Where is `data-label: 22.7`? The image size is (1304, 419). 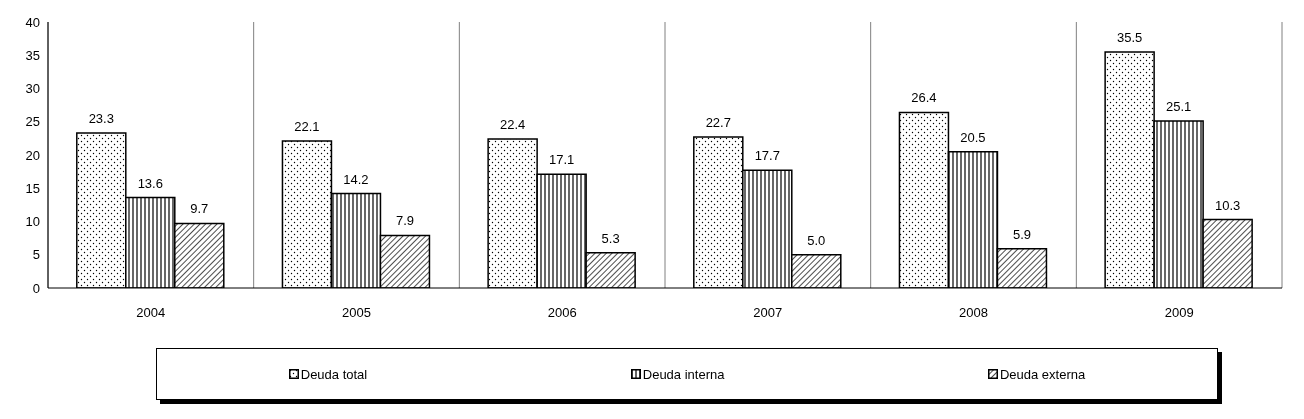
data-label: 22.7 is located at coordinates (718, 123).